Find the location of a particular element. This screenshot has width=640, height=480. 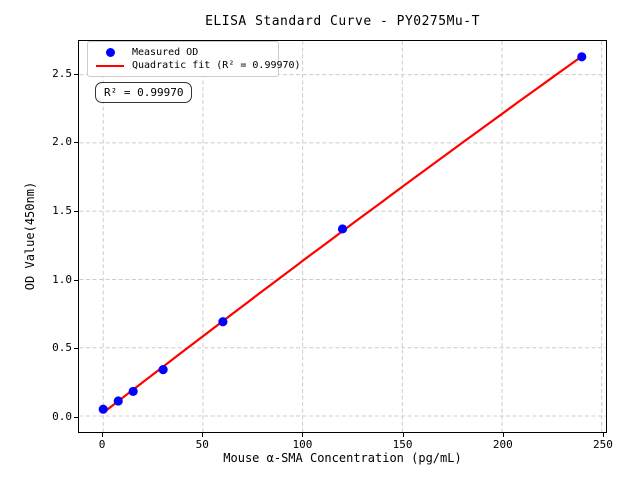

legend-label-quadratic-fit: Quadratic fit (R² = 0.99970) is located at coordinates (216, 66).